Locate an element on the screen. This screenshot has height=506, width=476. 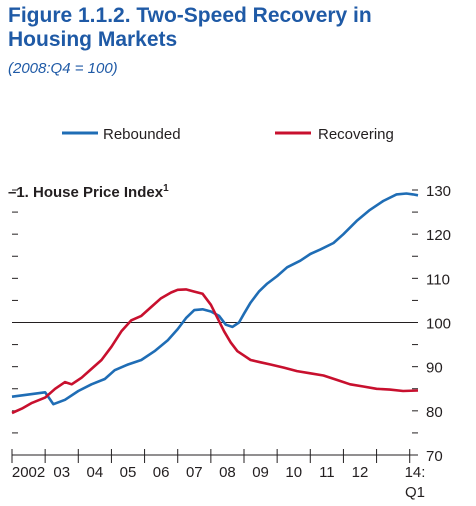
xtick-label: 12 is located at coordinates (360, 472).